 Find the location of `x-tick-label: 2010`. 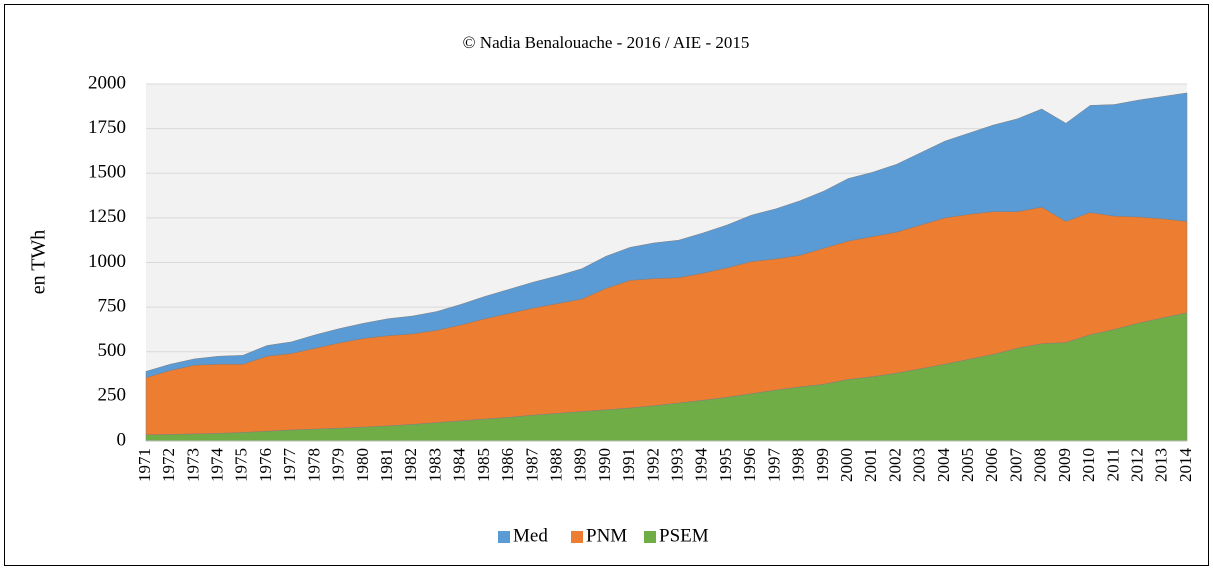

x-tick-label: 2010 is located at coordinates (1088, 465).